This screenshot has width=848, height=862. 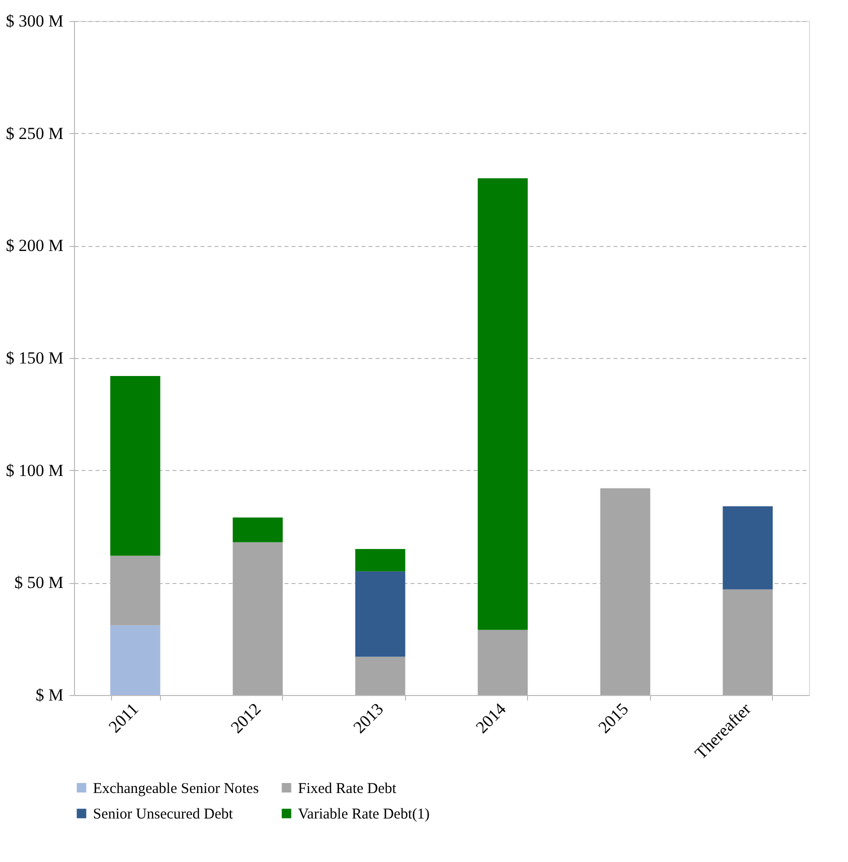 What do you see at coordinates (163, 814) in the screenshot?
I see `legend-label: Senior Unsecured Debt` at bounding box center [163, 814].